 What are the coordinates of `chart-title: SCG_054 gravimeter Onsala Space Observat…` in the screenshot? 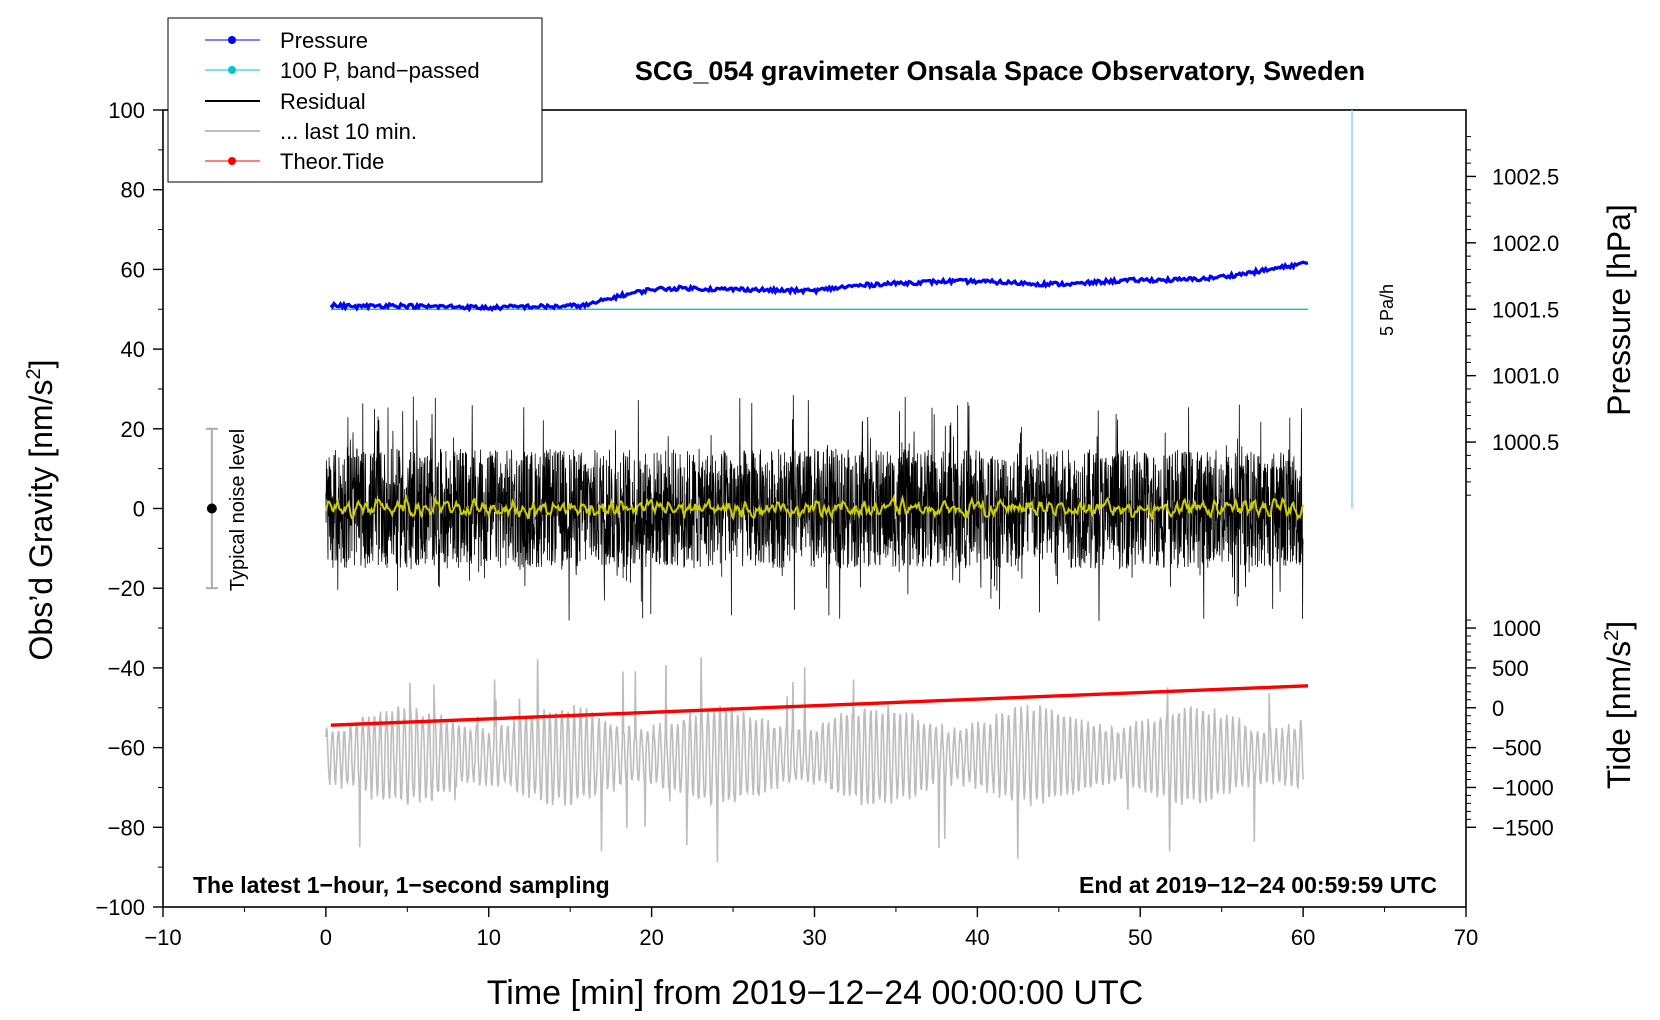 It's located at (1000, 71).